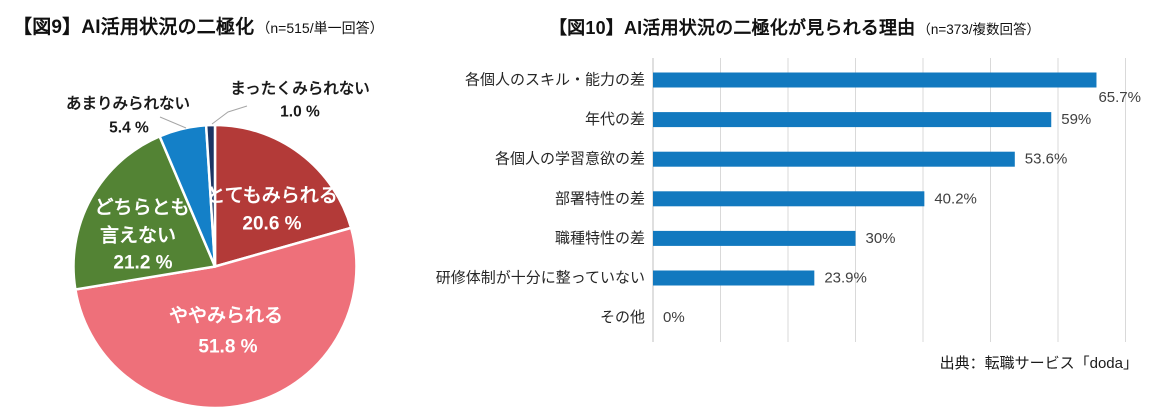 The width and height of the screenshot is (1149, 412). I want to click on figure10-title-main: 【図10】AI活用状況の二極化が見られる理由, so click(732, 28).